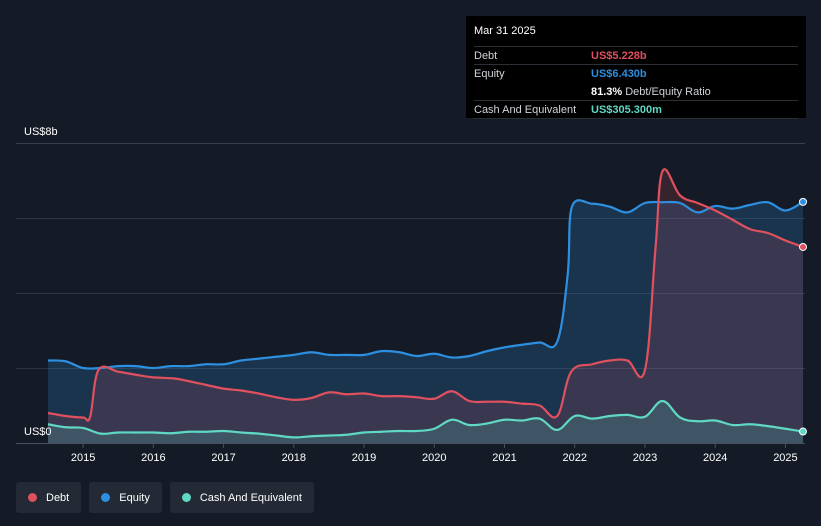 The image size is (821, 526). Describe the element at coordinates (668, 91) in the screenshot. I see `tooltip-ratio-label: Debt/Equity Ratio` at that location.